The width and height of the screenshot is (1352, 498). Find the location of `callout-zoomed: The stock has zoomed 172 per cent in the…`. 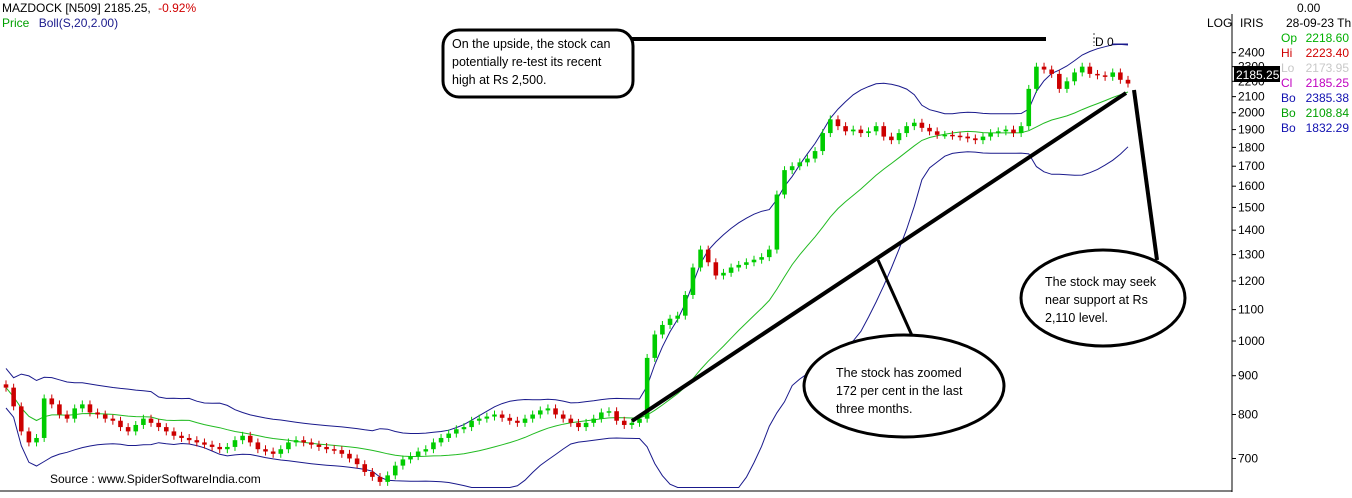

callout-zoomed: The stock has zoomed 172 per cent in the… is located at coordinates (904, 386).